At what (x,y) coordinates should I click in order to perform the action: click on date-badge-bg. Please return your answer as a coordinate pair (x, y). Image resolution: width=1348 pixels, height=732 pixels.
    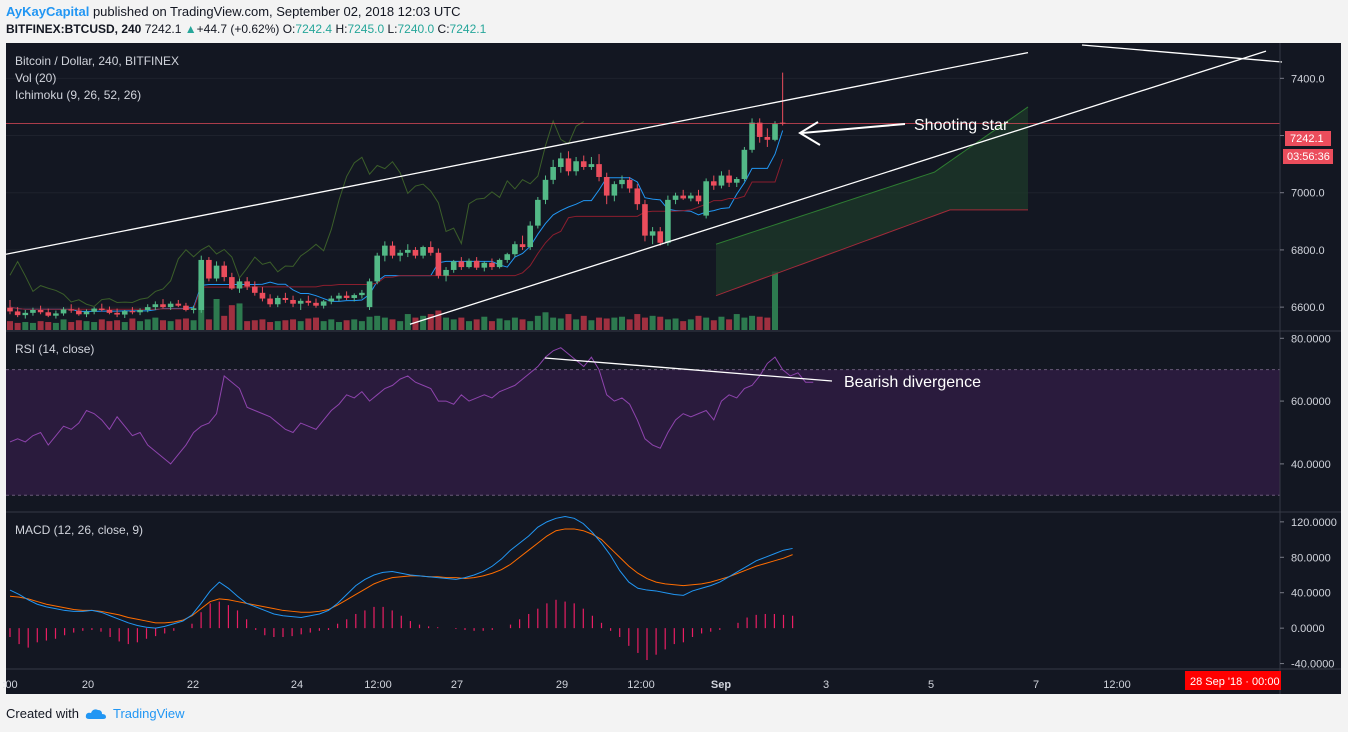
    Looking at the image, I should click on (1233, 680).